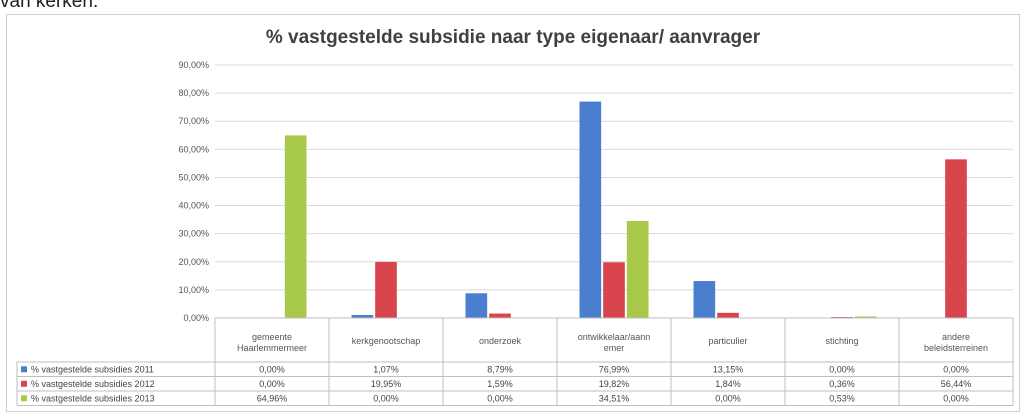 This screenshot has height=414, width=1025. What do you see at coordinates (92, 369) in the screenshot?
I see `legend-label: % vastgestelde subsidies 2011` at bounding box center [92, 369].